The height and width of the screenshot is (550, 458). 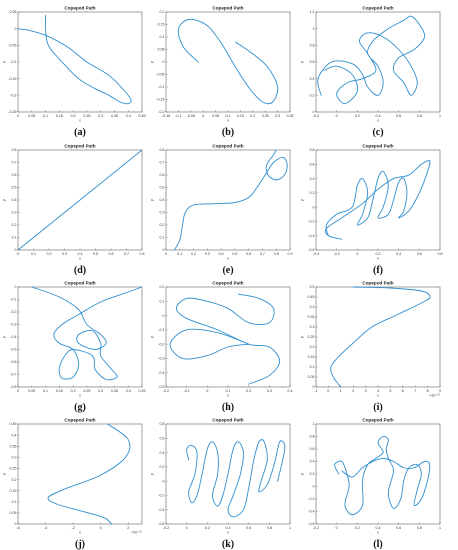 What do you see at coordinates (316, 254) in the screenshot?
I see `x-tick-label: -0.4` at bounding box center [316, 254].